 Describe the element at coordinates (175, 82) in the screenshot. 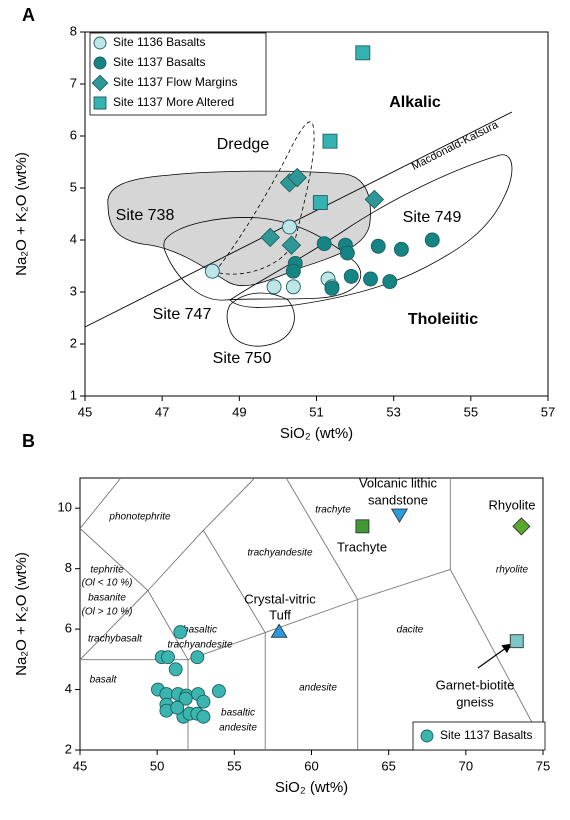

I see `legend-label: Site 1137 Flow Margins` at that location.